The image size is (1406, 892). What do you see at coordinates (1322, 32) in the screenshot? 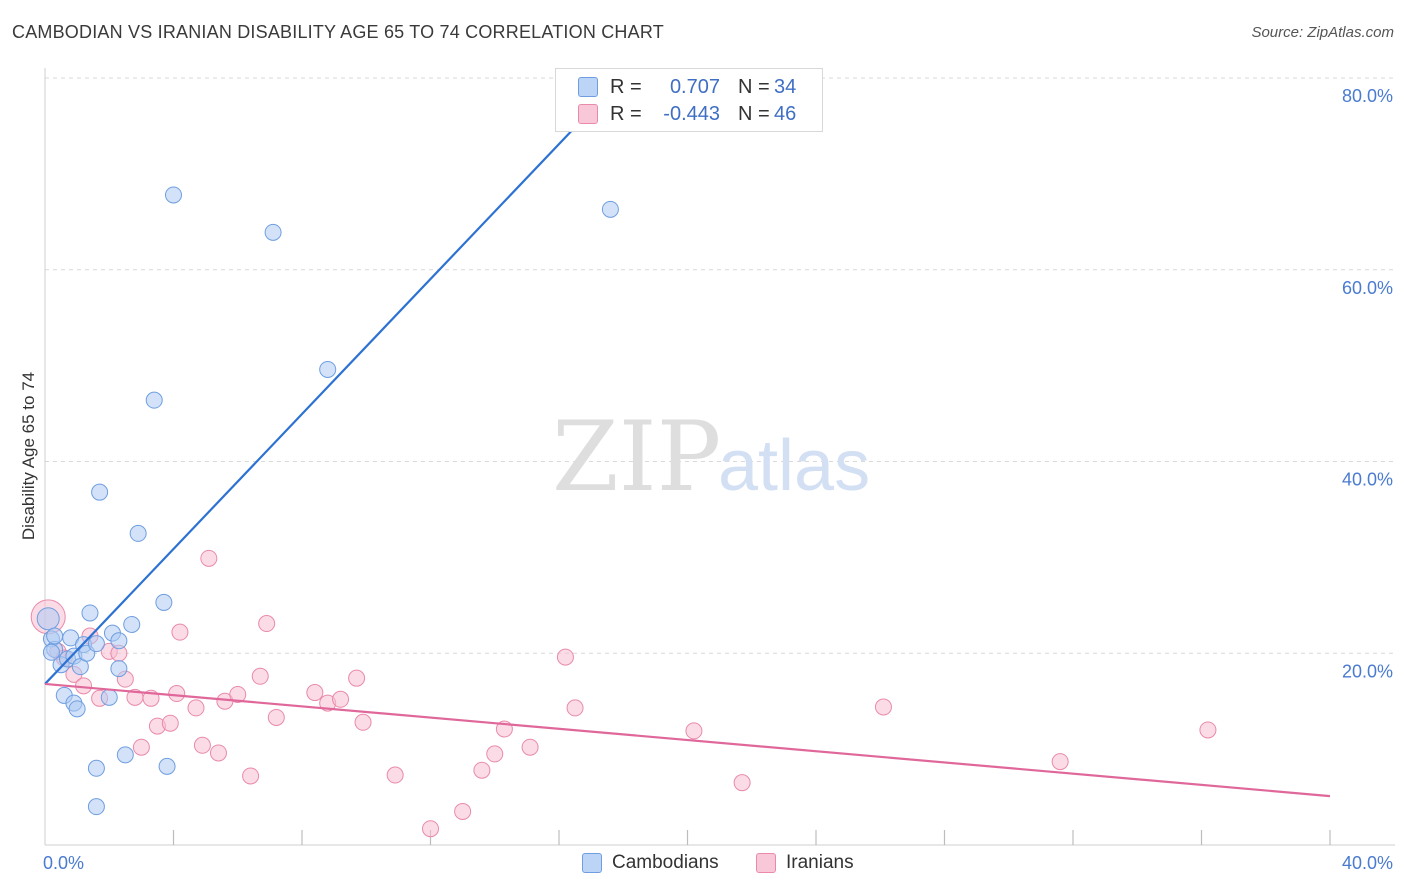
I see `source-label: Source: ZipAtlas.com` at bounding box center [1322, 32].